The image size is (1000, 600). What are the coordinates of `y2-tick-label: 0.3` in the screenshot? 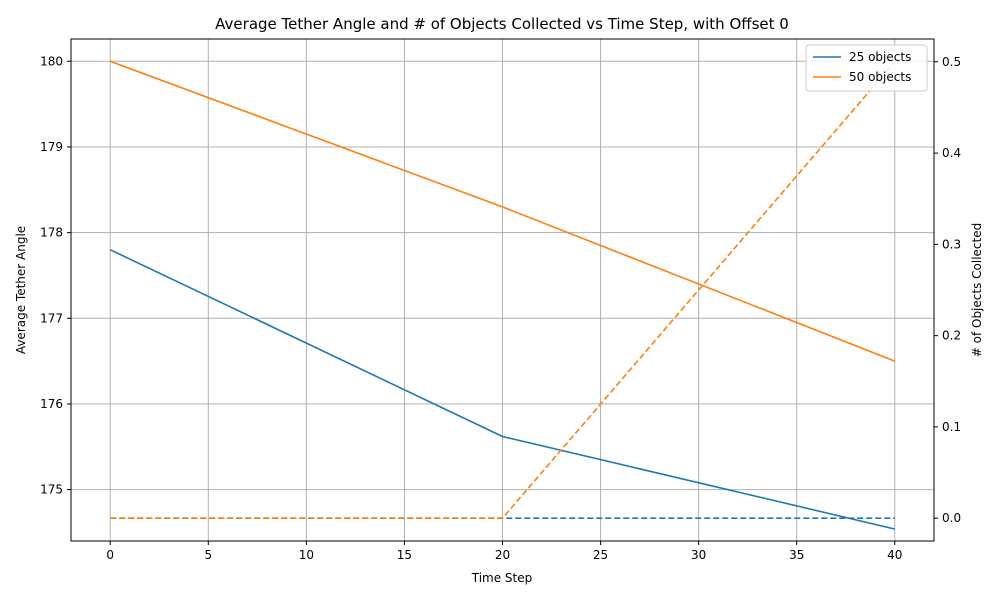 It's located at (951, 244).